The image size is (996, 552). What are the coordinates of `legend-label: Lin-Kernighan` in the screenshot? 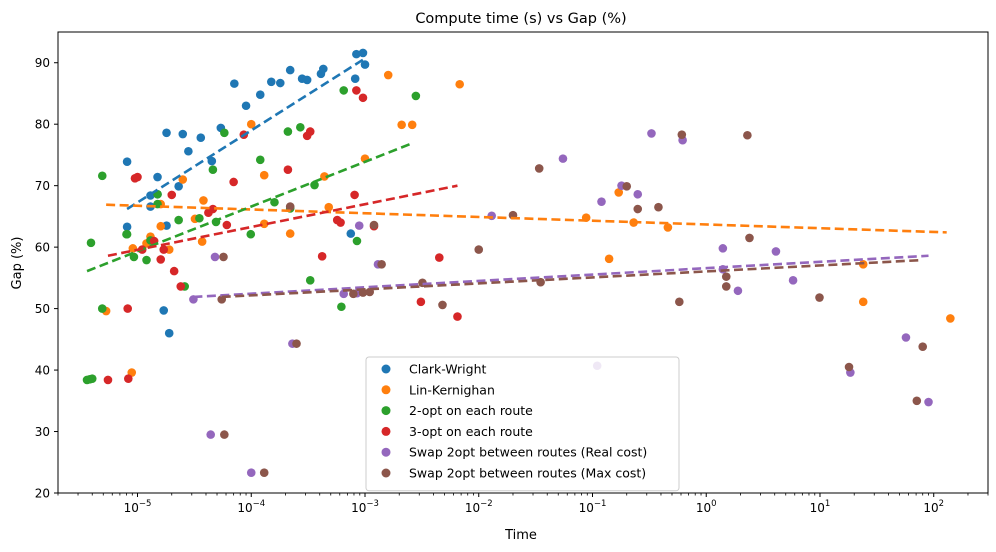 It's located at (452, 389).